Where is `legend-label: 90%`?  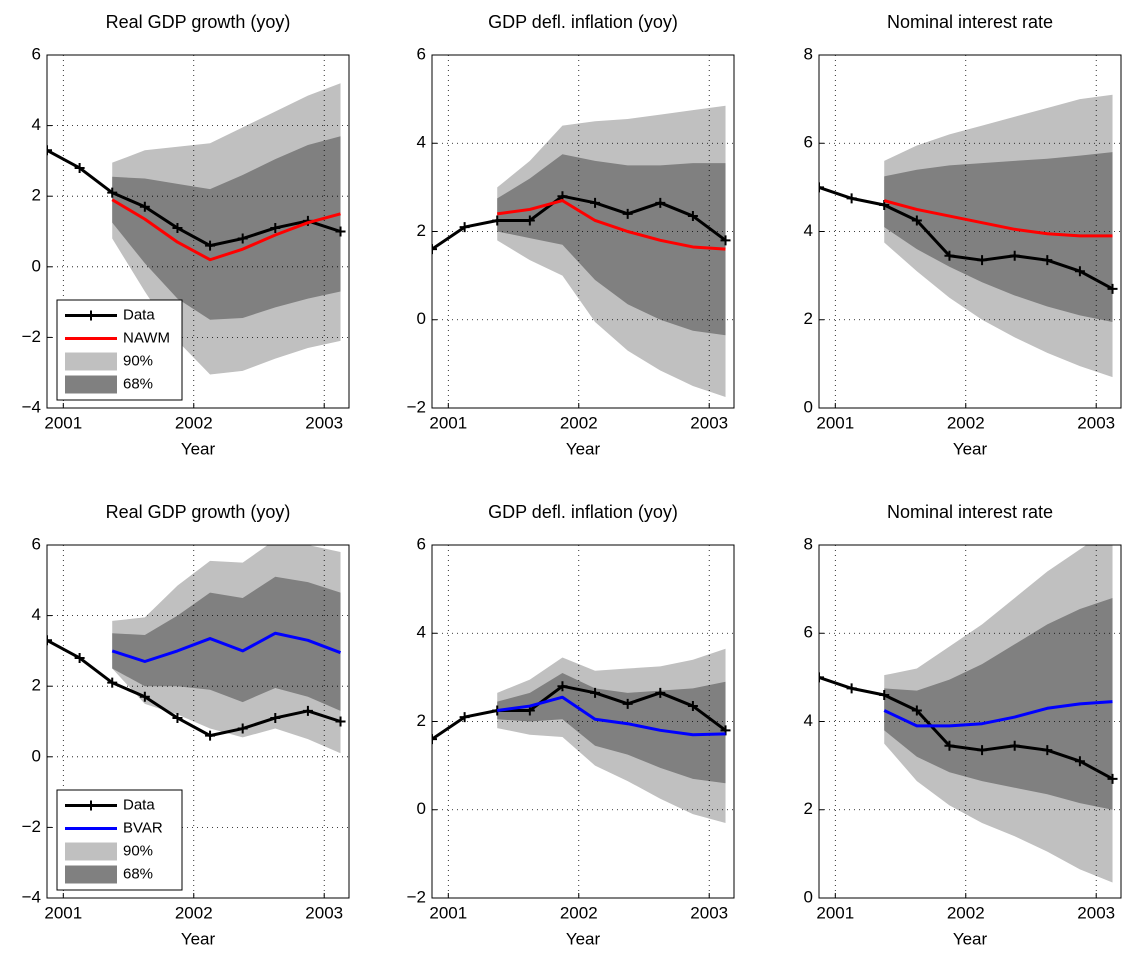 legend-label: 90% is located at coordinates (138, 850).